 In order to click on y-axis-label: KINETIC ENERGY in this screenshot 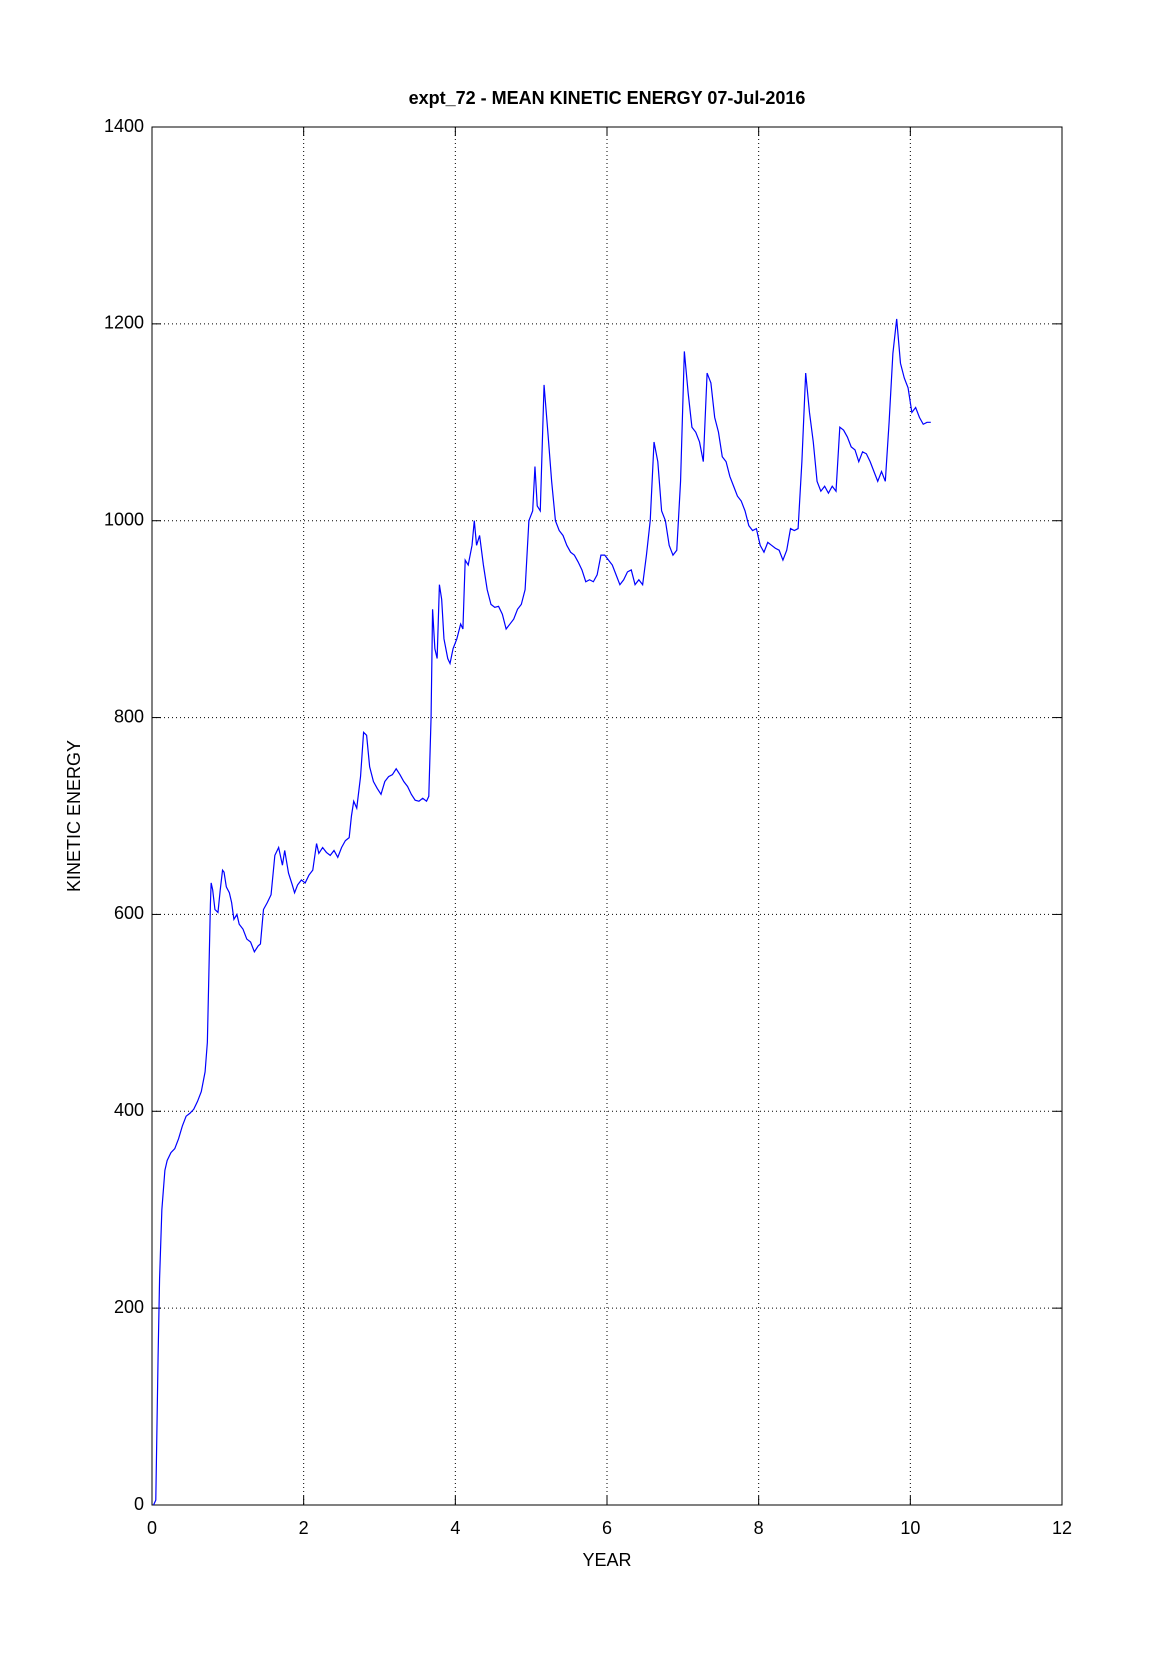, I will do `click(74, 816)`.